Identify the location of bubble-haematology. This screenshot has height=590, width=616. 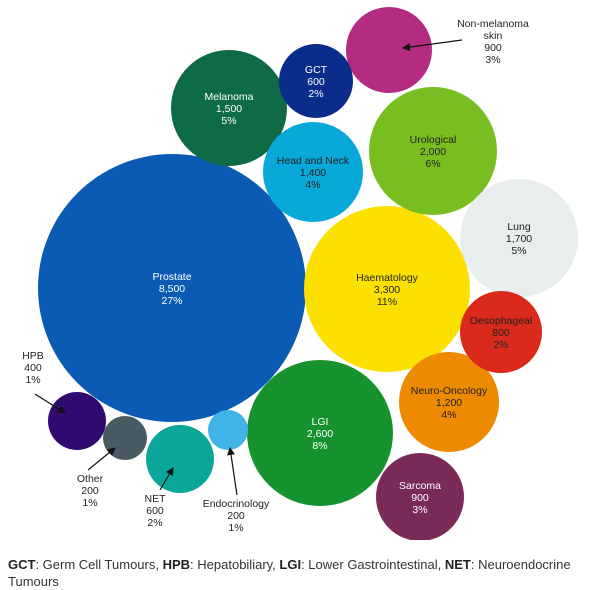
(387, 289).